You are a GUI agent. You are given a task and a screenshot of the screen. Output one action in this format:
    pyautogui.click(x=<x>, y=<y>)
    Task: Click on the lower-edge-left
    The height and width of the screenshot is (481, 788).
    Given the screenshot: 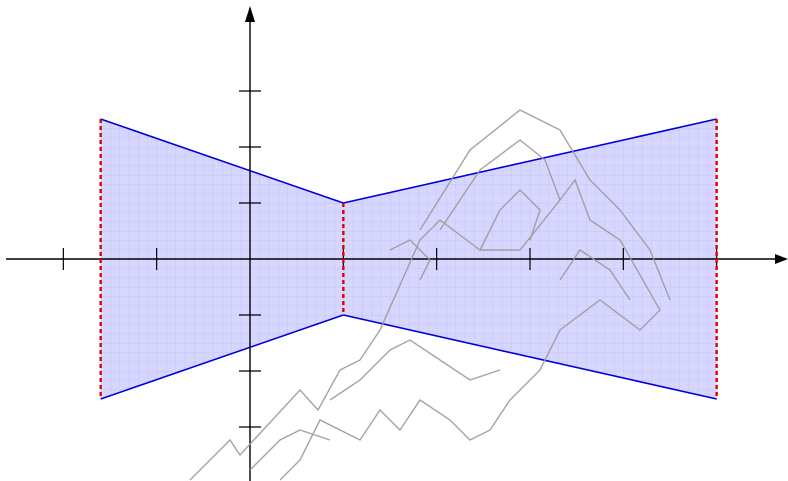 What is the action you would take?
    pyautogui.click(x=222, y=357)
    